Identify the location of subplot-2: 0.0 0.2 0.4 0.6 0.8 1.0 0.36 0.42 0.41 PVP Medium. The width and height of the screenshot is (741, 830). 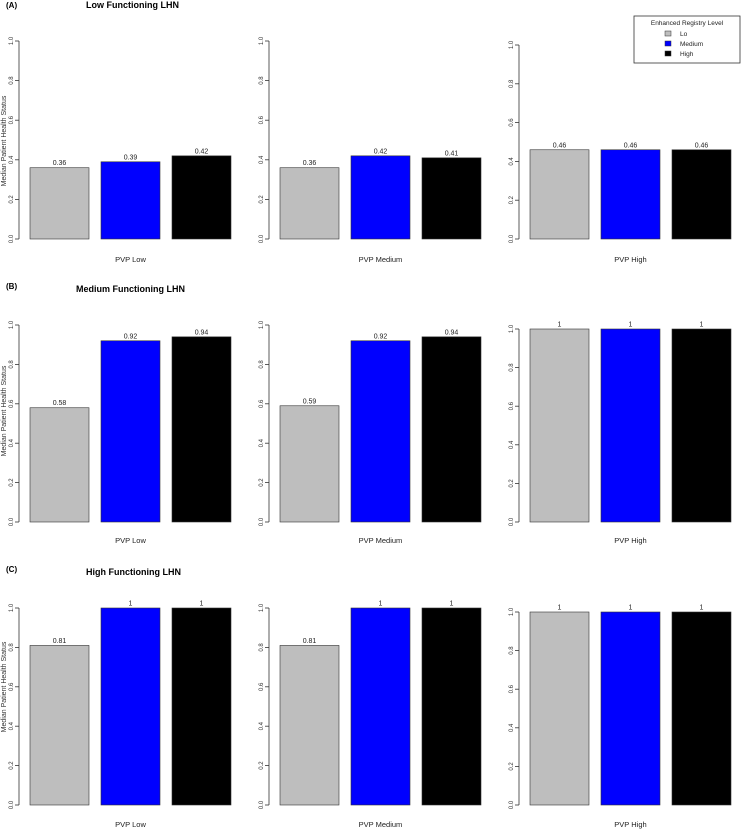
(370, 150).